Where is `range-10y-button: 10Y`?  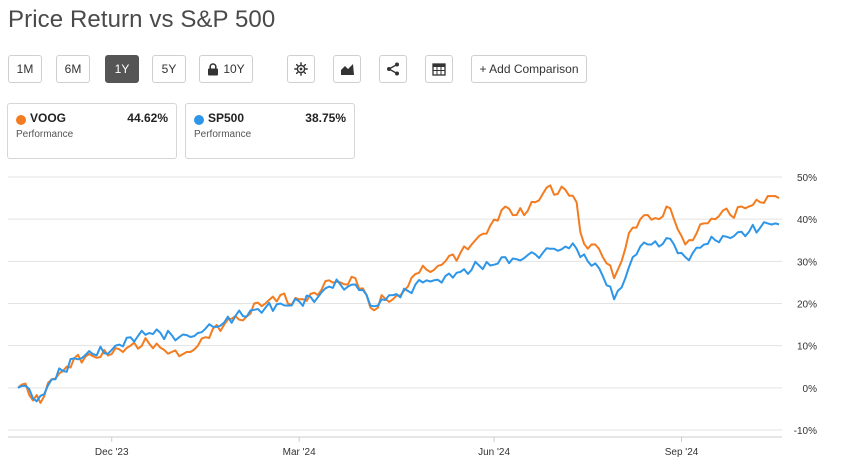
range-10y-button: 10Y is located at coordinates (226, 69).